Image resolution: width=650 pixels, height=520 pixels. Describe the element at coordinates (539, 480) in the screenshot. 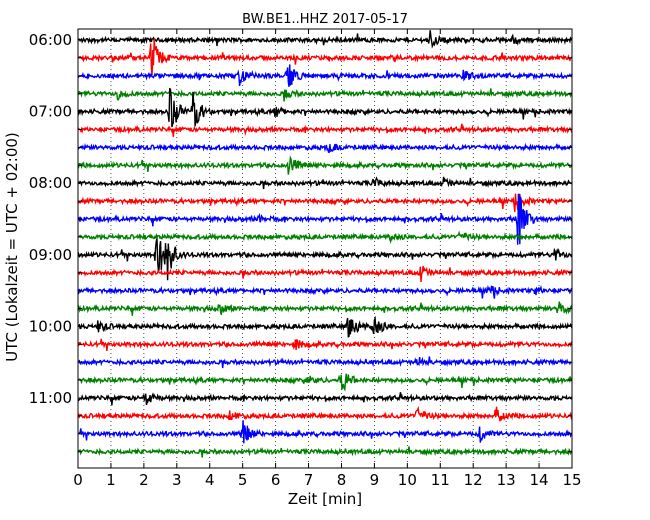

I see `x-tick-label: 14` at that location.